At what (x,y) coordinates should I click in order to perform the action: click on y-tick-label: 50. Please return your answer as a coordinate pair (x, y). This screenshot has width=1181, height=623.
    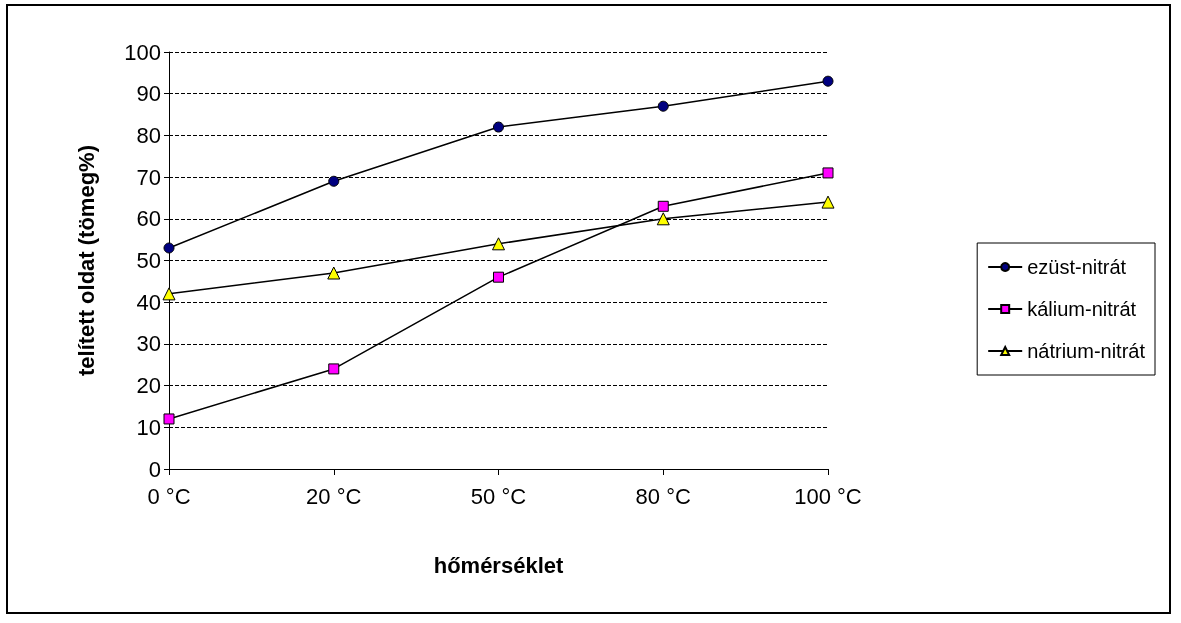
    Looking at the image, I should click on (148, 260).